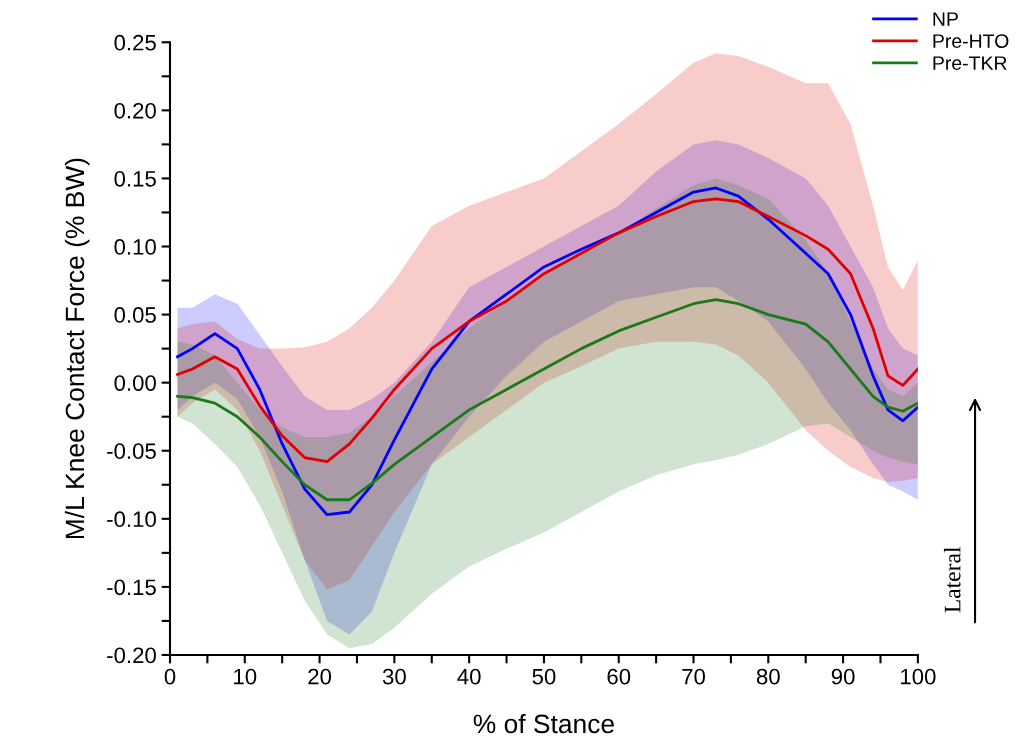 The height and width of the screenshot is (755, 1021). I want to click on x-tick-label: 100, so click(918, 676).